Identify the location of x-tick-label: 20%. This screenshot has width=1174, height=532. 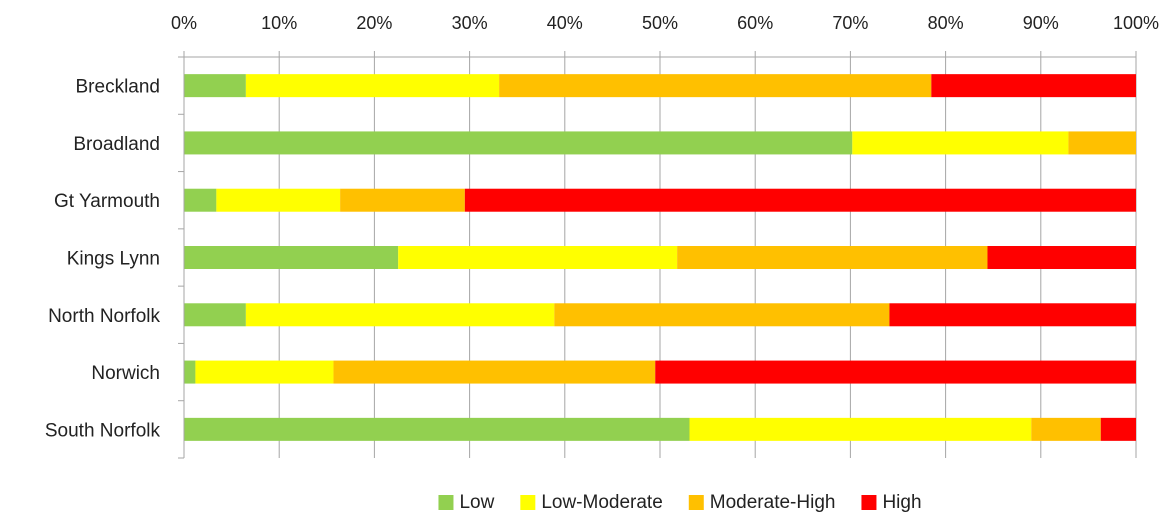
(374, 23).